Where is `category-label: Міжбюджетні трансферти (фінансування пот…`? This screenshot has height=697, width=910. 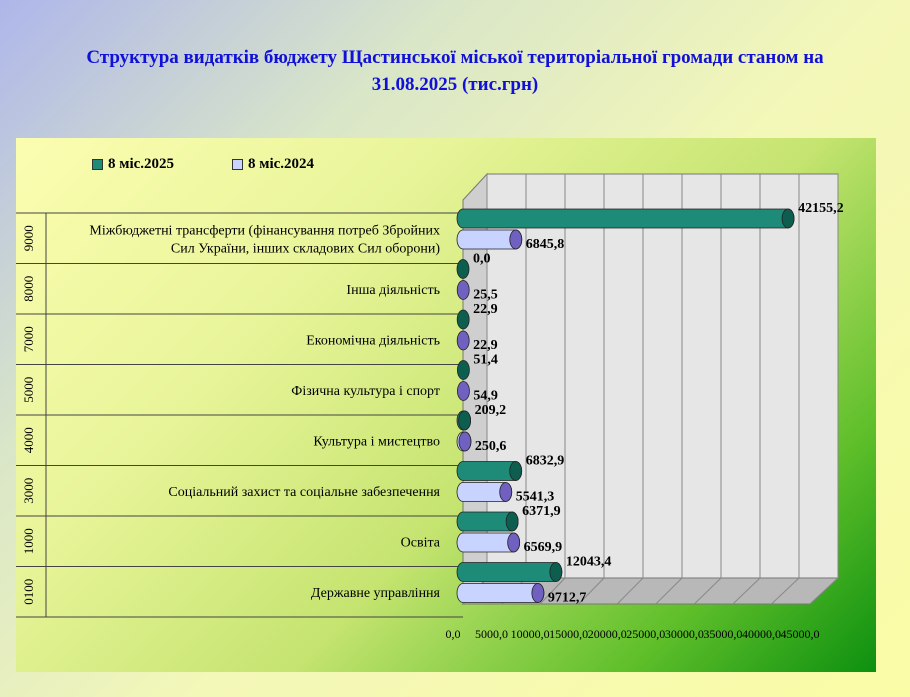
category-label: Міжбюджетні трансферти (фінансування пот… is located at coordinates (264, 230).